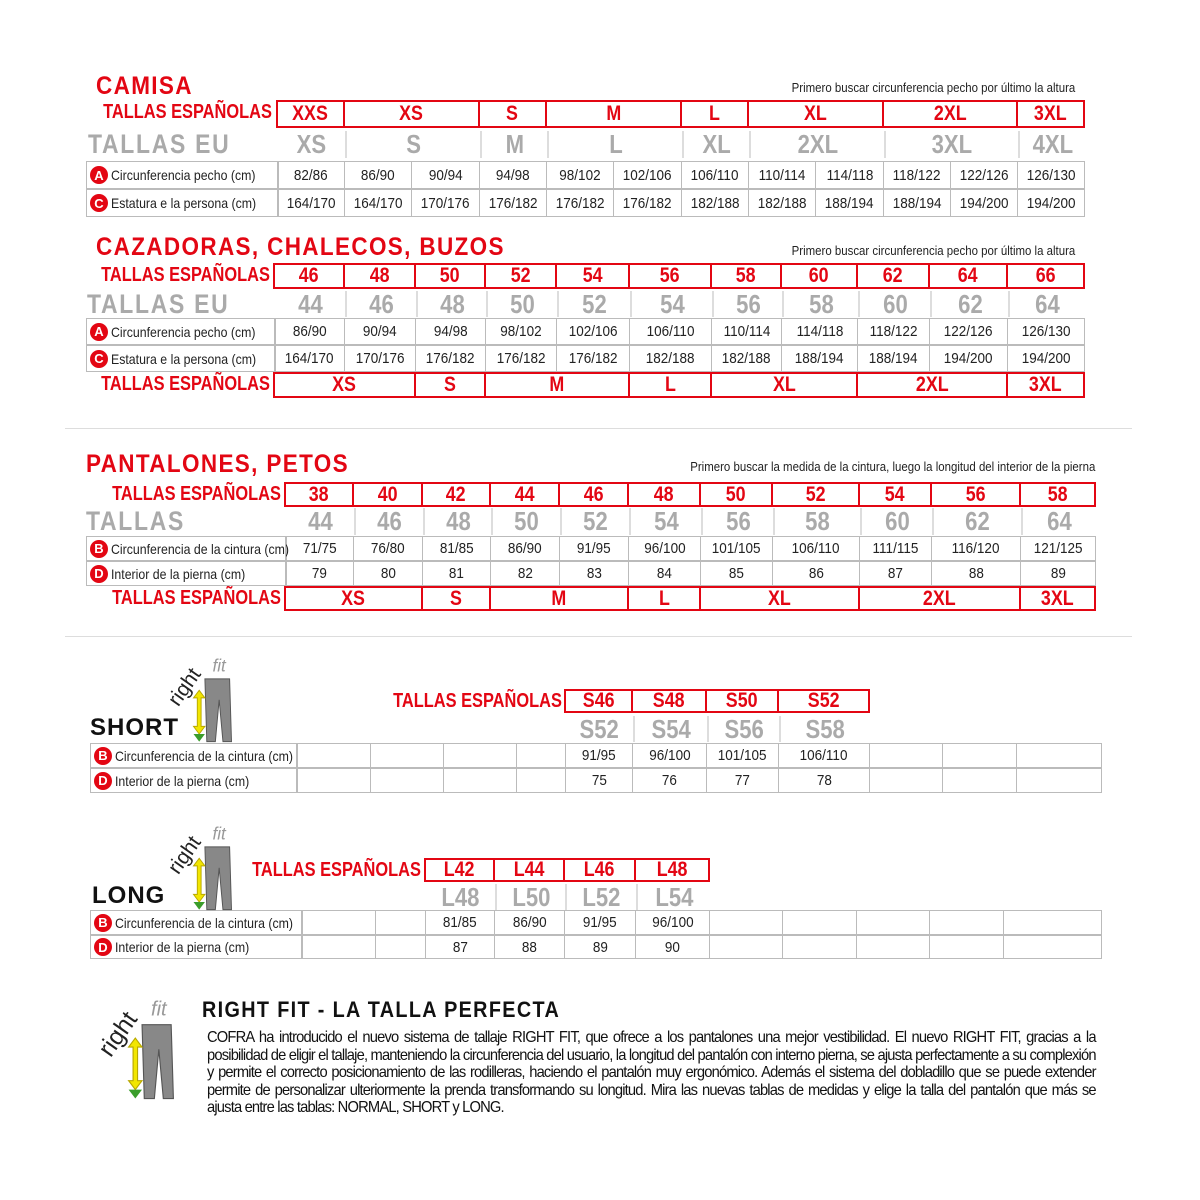  Describe the element at coordinates (381, 1009) in the screenshot. I see `rightfit-title-text: RIGHT FIT - LA TALLA PERFECTA` at that location.